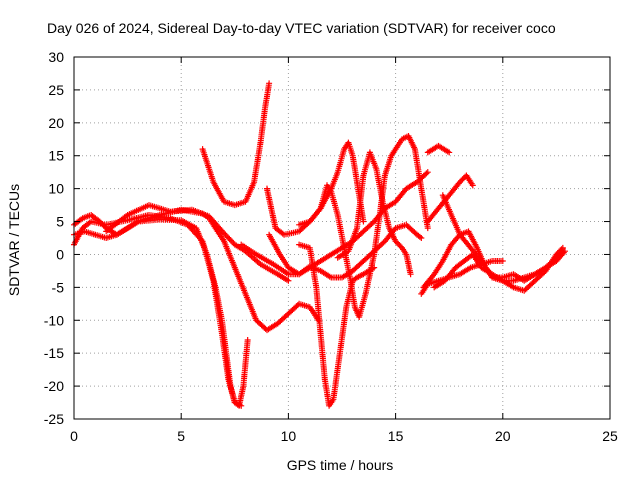 Image resolution: width=640 pixels, height=480 pixels. What do you see at coordinates (396, 436) in the screenshot?
I see `x-tick-label: 15` at bounding box center [396, 436].